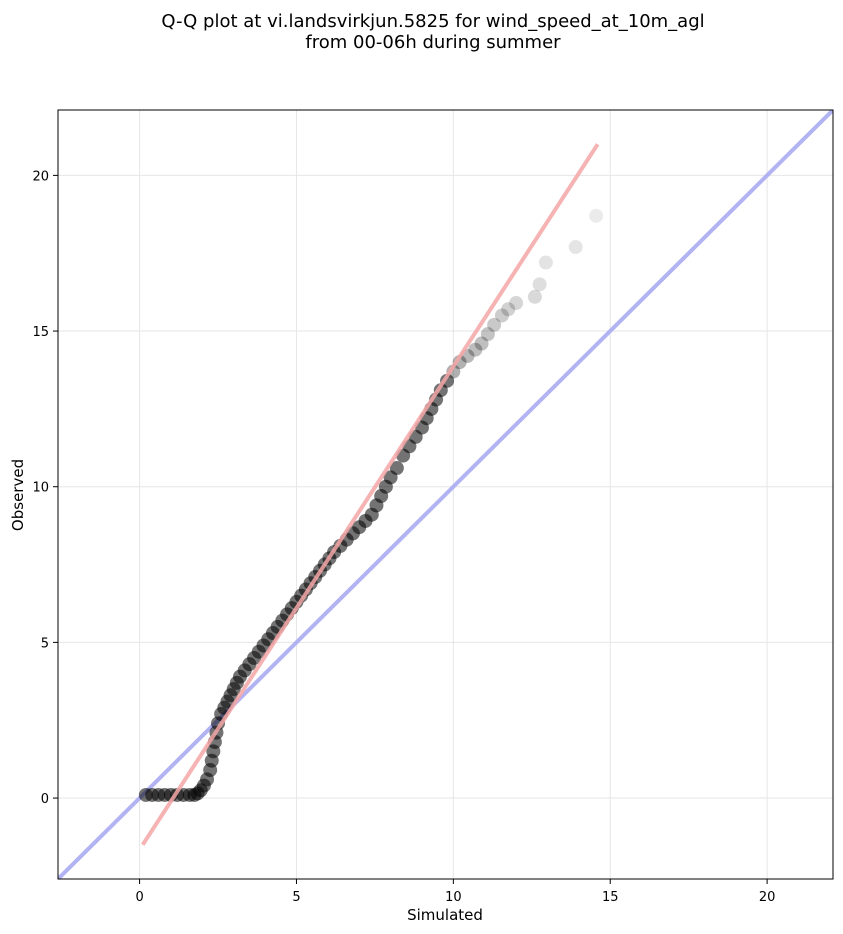 The height and width of the screenshot is (934, 843). What do you see at coordinates (18, 495) in the screenshot?
I see `y-axis-label: Observed` at bounding box center [18, 495].